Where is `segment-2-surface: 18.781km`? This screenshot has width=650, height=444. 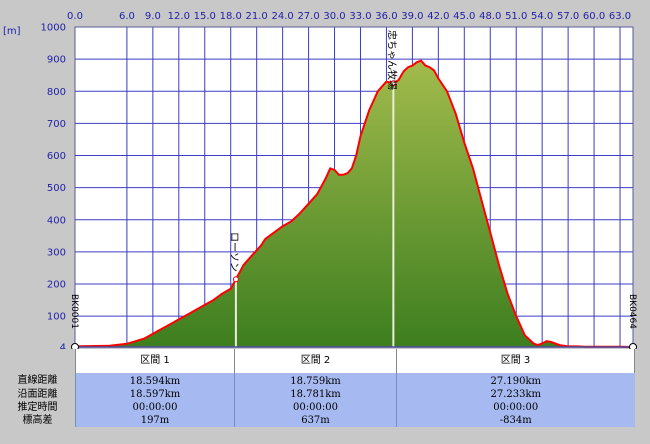
segment-2-surface: 18.781km is located at coordinates (315, 394).